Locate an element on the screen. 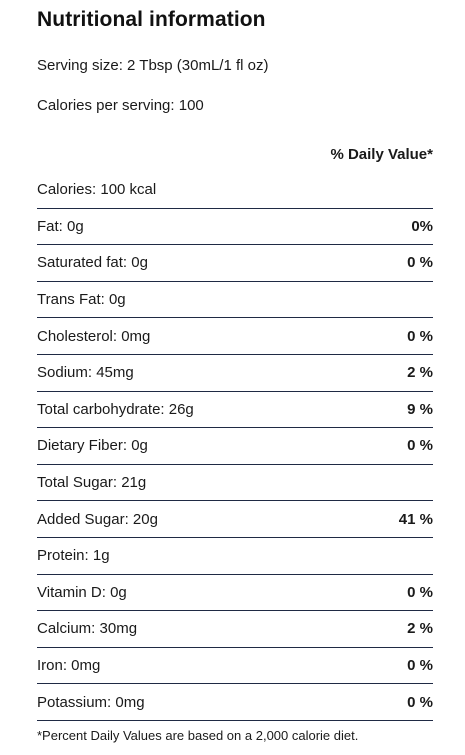  nutrition-row-total-carbohydrate: Total carbohydrate: 26g 9 % is located at coordinates (235, 410).